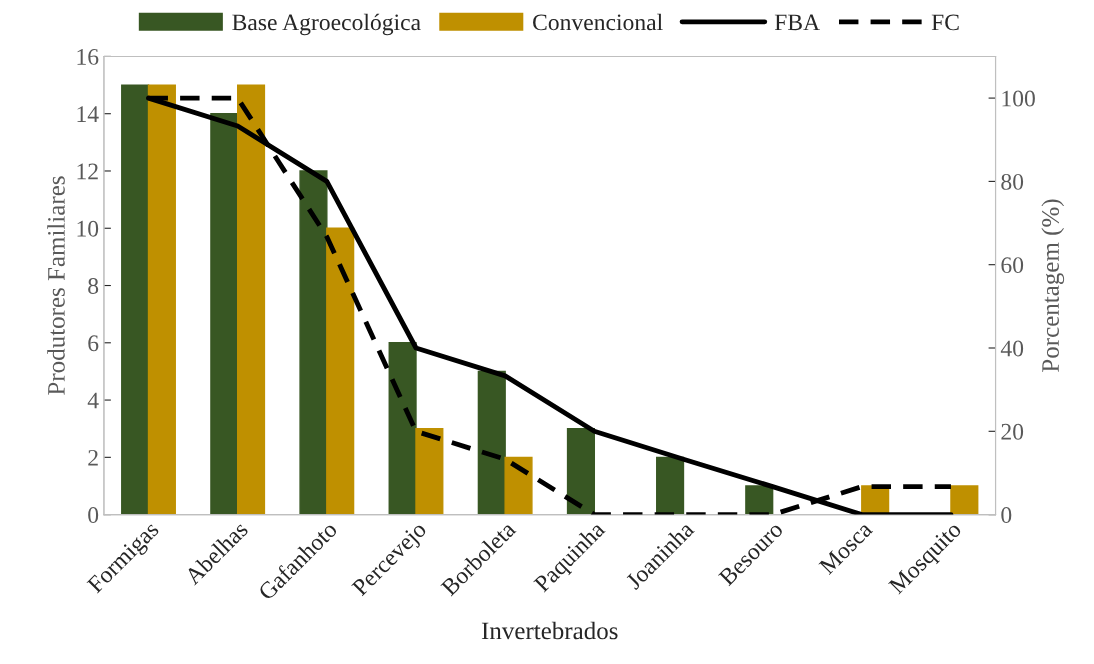 This screenshot has height=664, width=1094. Describe the element at coordinates (598, 22) in the screenshot. I see `legend-label: Convencional` at that location.